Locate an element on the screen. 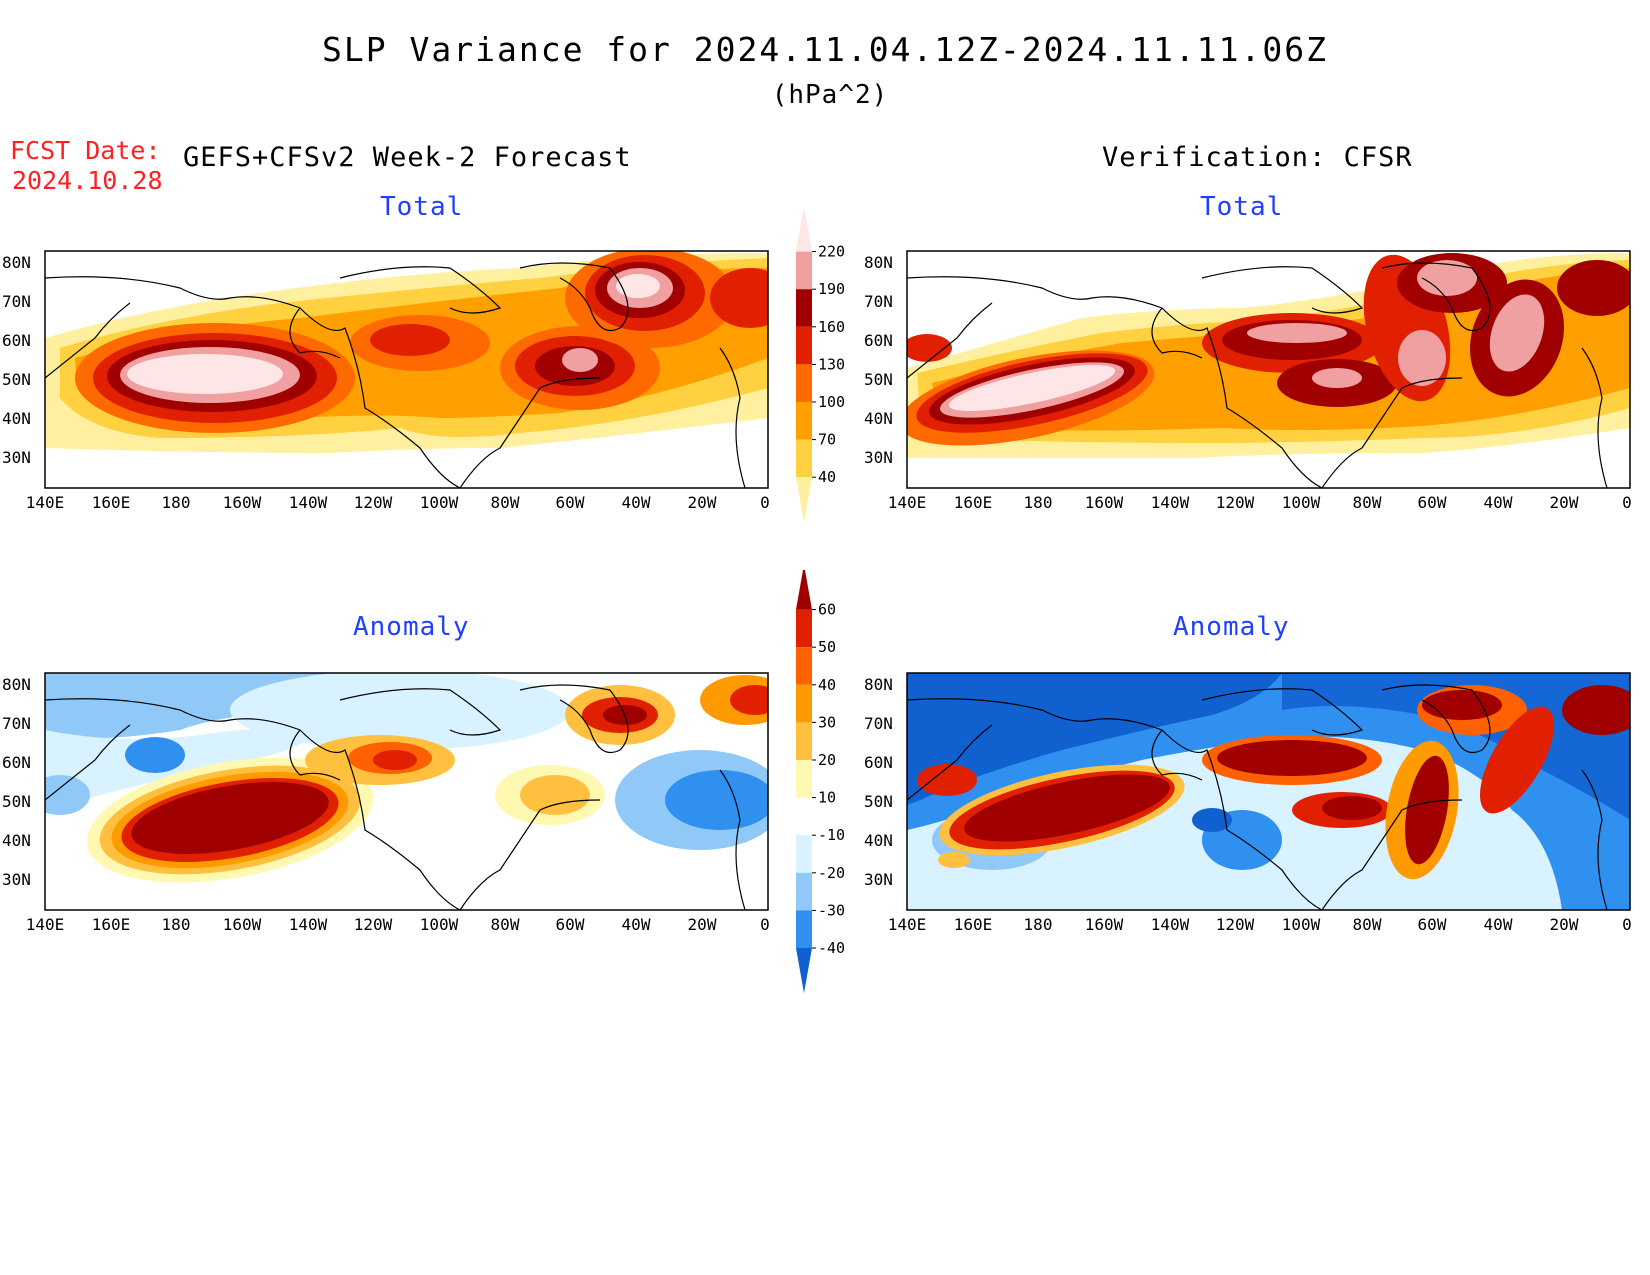 The height and width of the screenshot is (1275, 1650). figure-units: (hPa^2) is located at coordinates (830, 95).